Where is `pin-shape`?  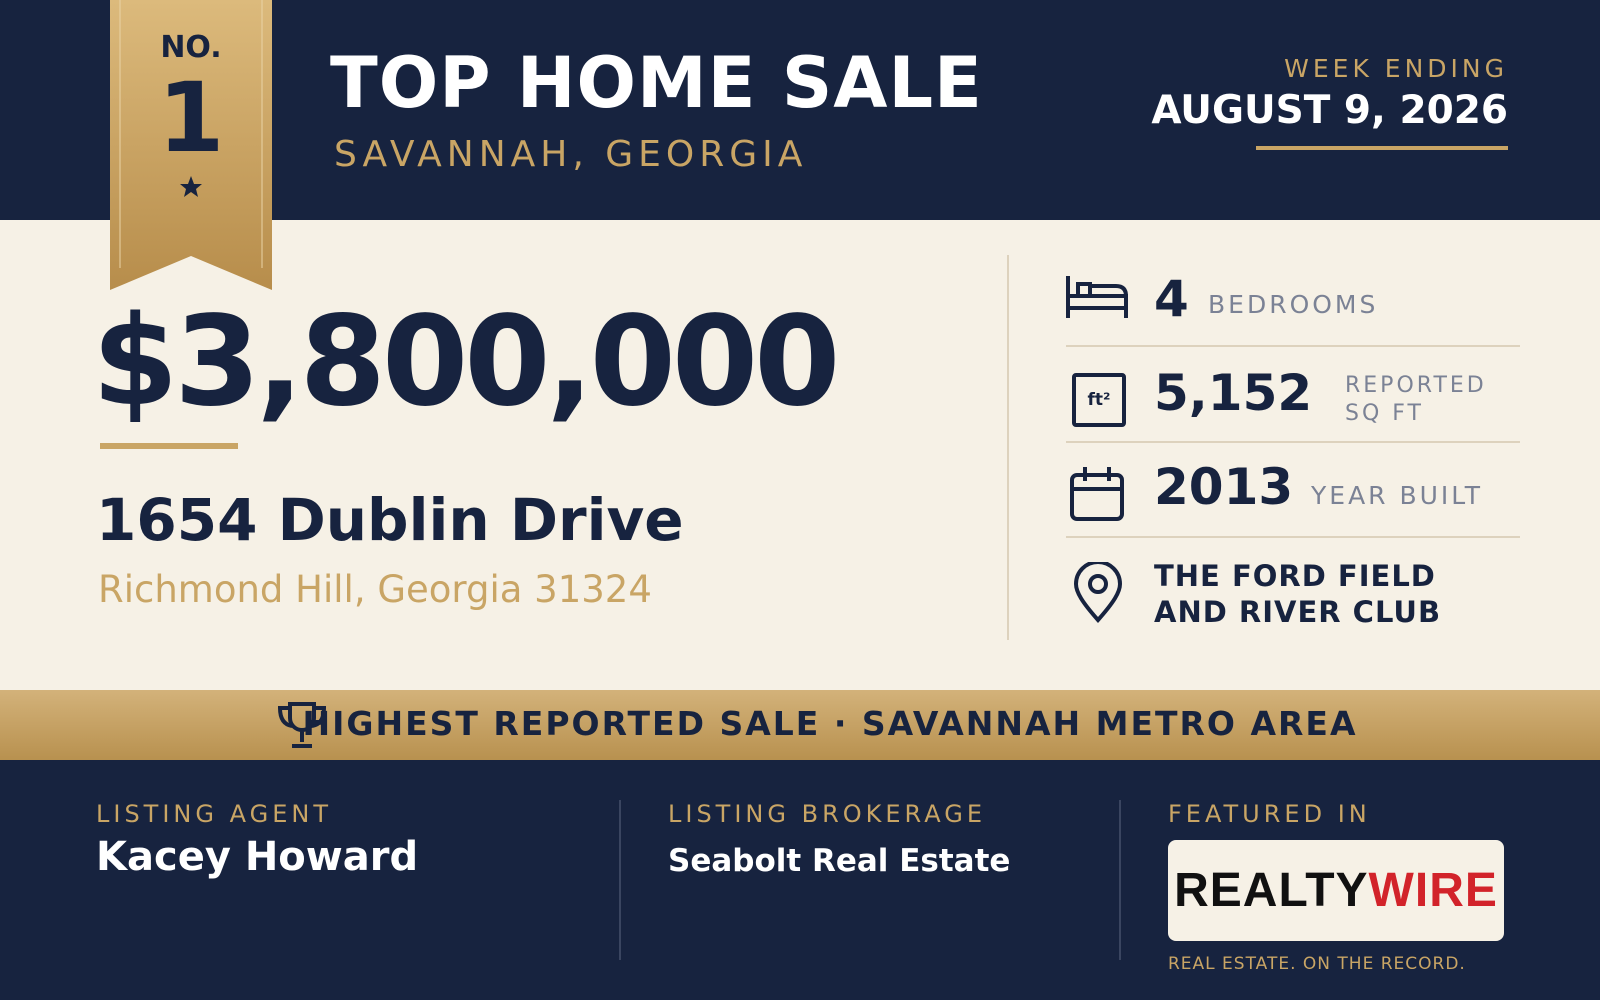 pin-shape is located at coordinates (1098, 593).